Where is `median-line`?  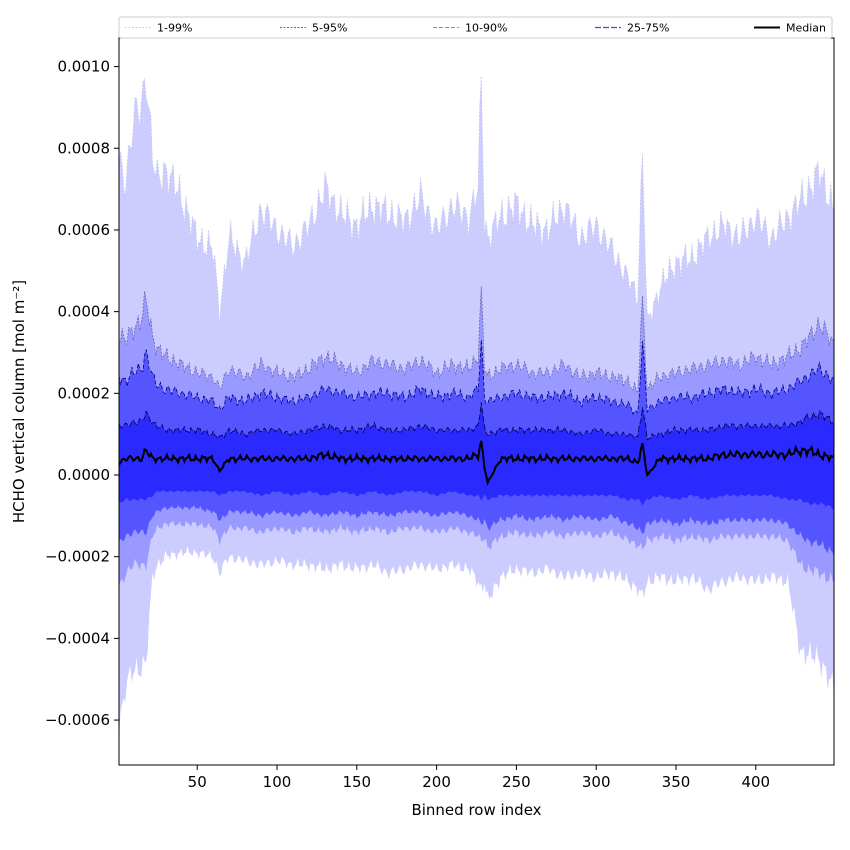
median-line is located at coordinates (476, 463).